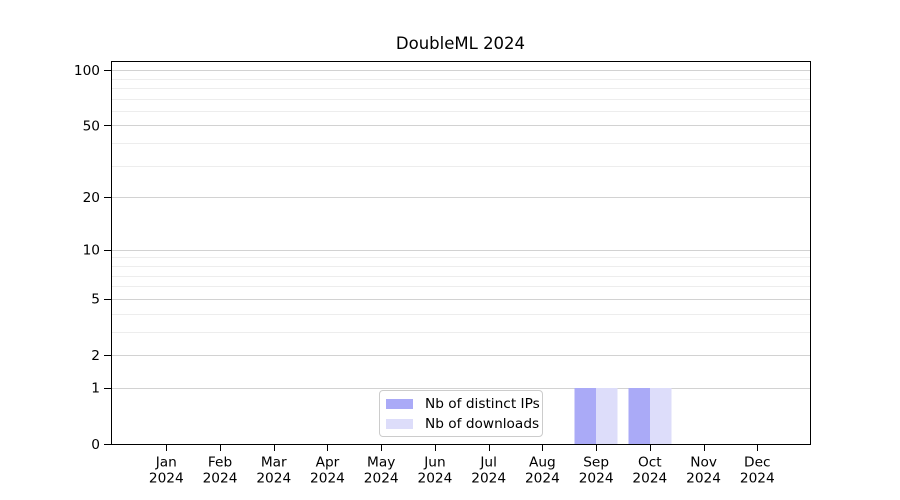 The image size is (900, 500). I want to click on y-tick-label: 1, so click(95, 389).